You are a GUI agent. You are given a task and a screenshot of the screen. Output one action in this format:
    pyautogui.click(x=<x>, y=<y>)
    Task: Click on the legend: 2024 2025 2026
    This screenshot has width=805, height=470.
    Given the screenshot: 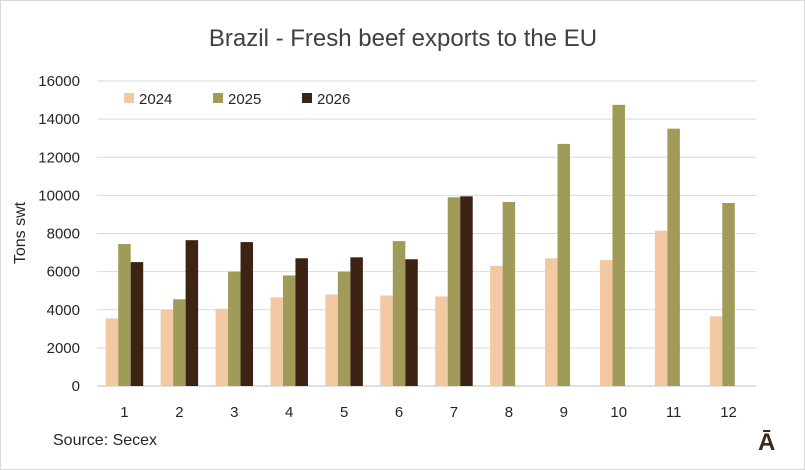 What is the action you would take?
    pyautogui.click(x=237, y=99)
    